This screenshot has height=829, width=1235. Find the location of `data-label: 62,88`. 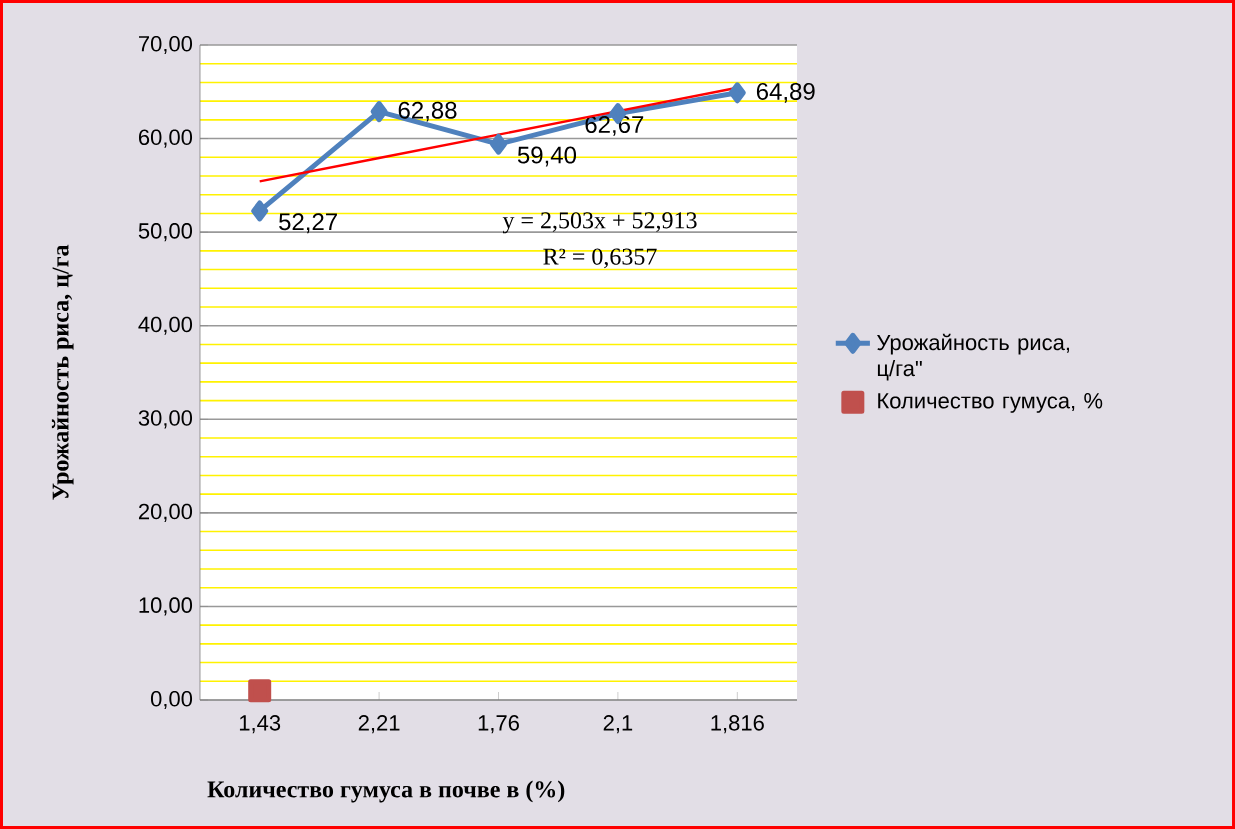

data-label: 62,88 is located at coordinates (427, 111).